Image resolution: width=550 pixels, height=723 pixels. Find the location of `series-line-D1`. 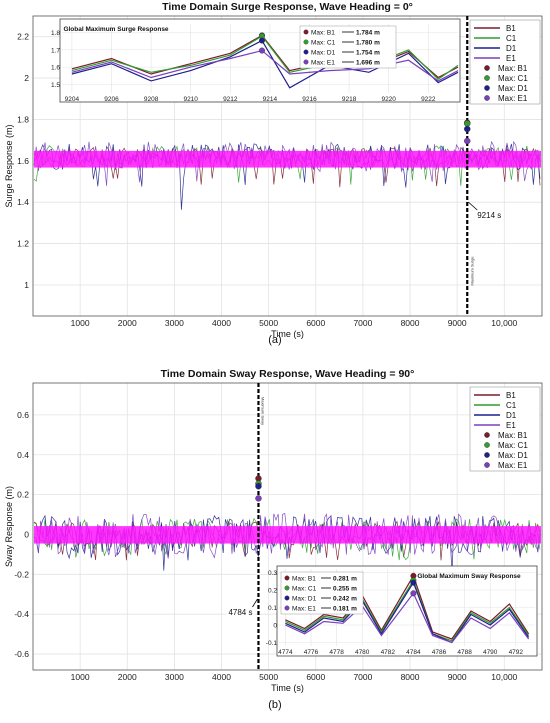

series-line-D1 is located at coordinates (287, 544).